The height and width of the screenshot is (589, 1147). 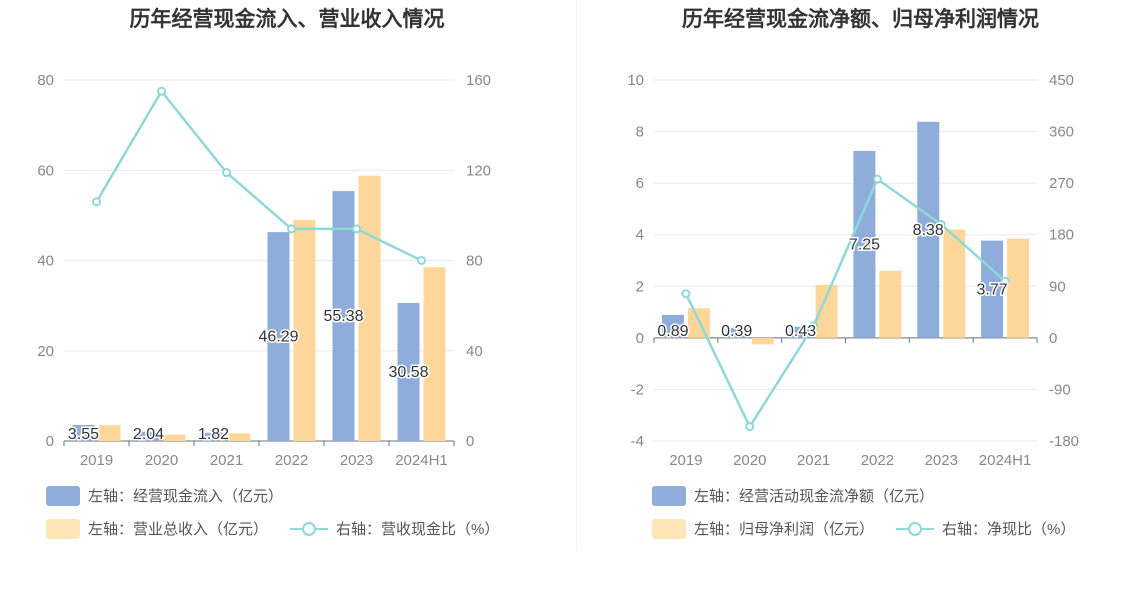 What do you see at coordinates (1061, 132) in the screenshot?
I see `y-right-tick-label: 360` at bounding box center [1061, 132].